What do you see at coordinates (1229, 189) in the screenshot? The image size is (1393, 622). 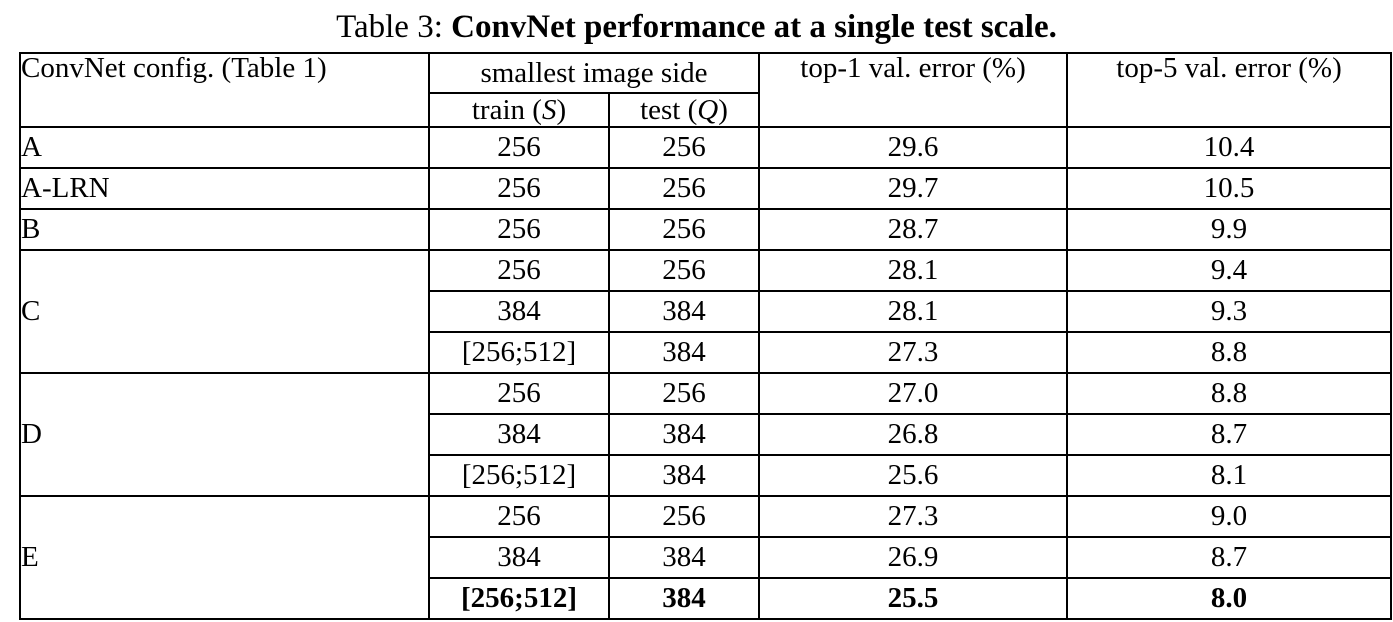 I see `top5-cell: 10.5` at bounding box center [1229, 189].